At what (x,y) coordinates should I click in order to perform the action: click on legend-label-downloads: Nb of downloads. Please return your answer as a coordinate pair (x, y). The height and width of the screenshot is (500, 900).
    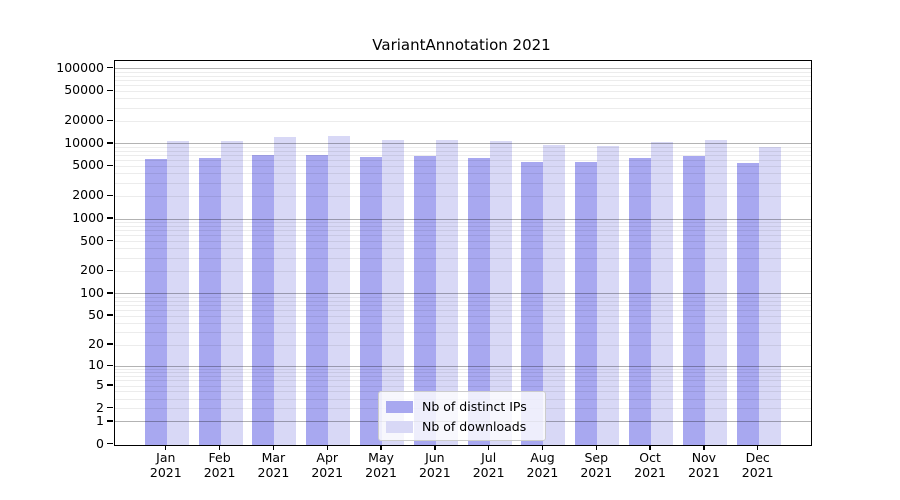
    Looking at the image, I should click on (474, 426).